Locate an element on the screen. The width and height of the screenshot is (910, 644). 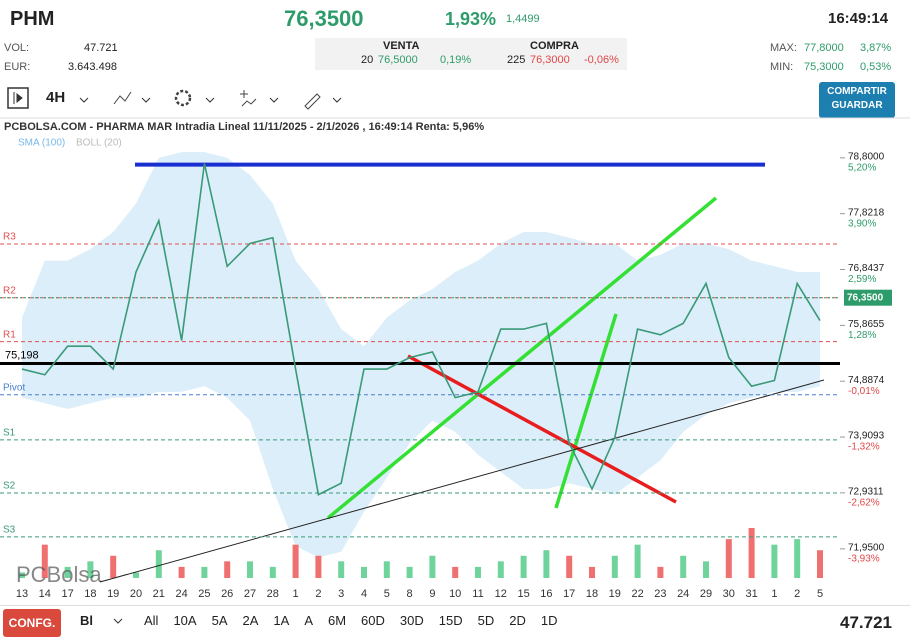
settings-icon is located at coordinates (183, 98).